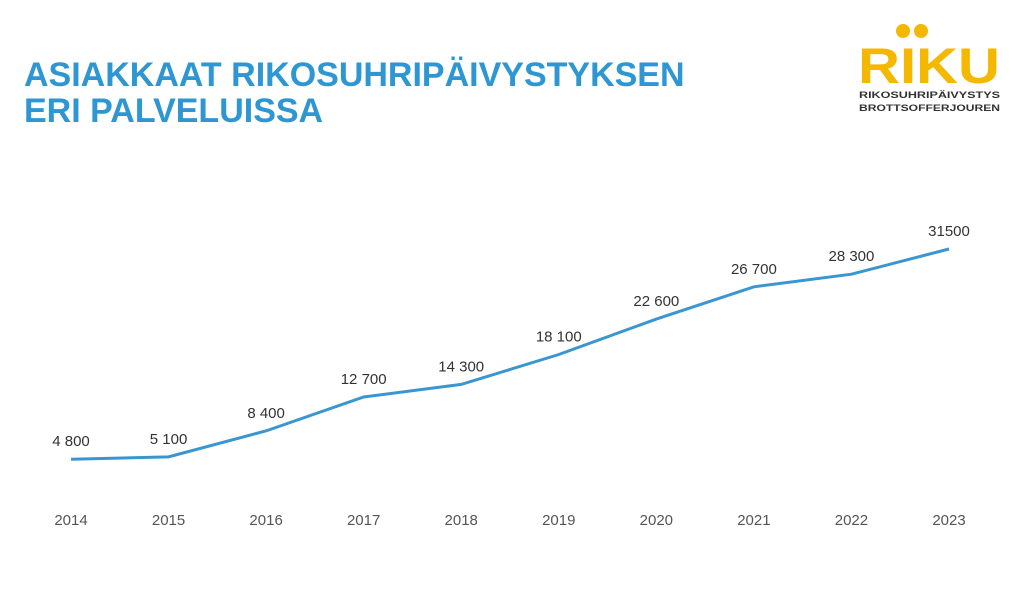 Image resolution: width=1024 pixels, height=597 pixels. I want to click on data-label: 12 700, so click(364, 379).